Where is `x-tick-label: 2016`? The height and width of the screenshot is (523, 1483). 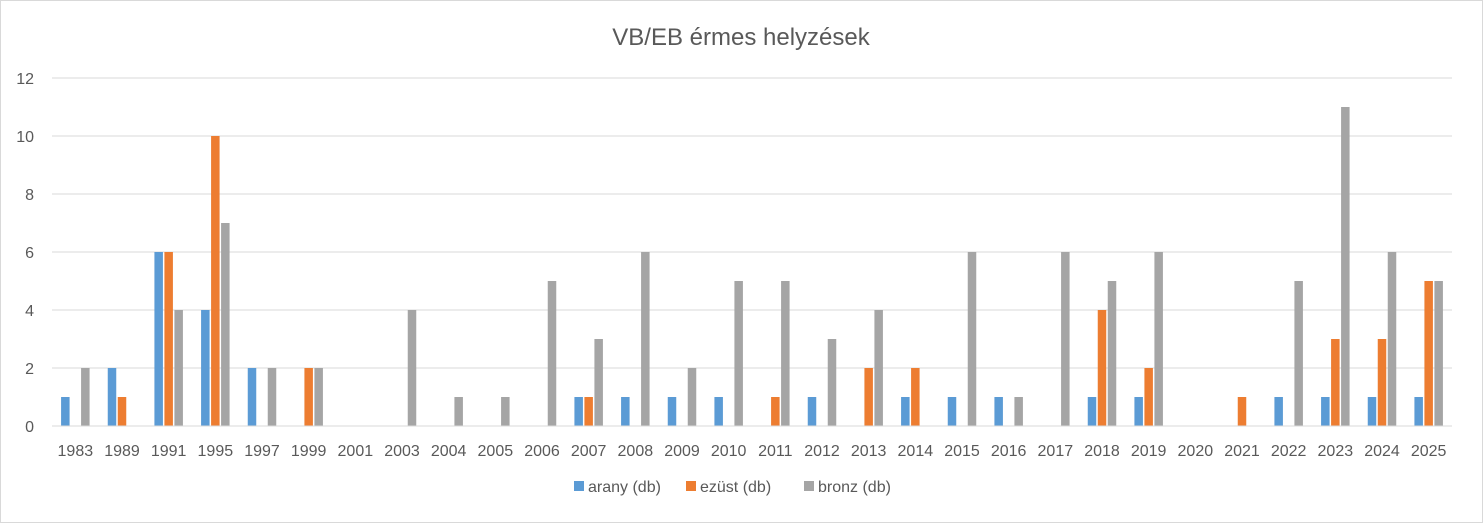 x-tick-label: 2016 is located at coordinates (1009, 451).